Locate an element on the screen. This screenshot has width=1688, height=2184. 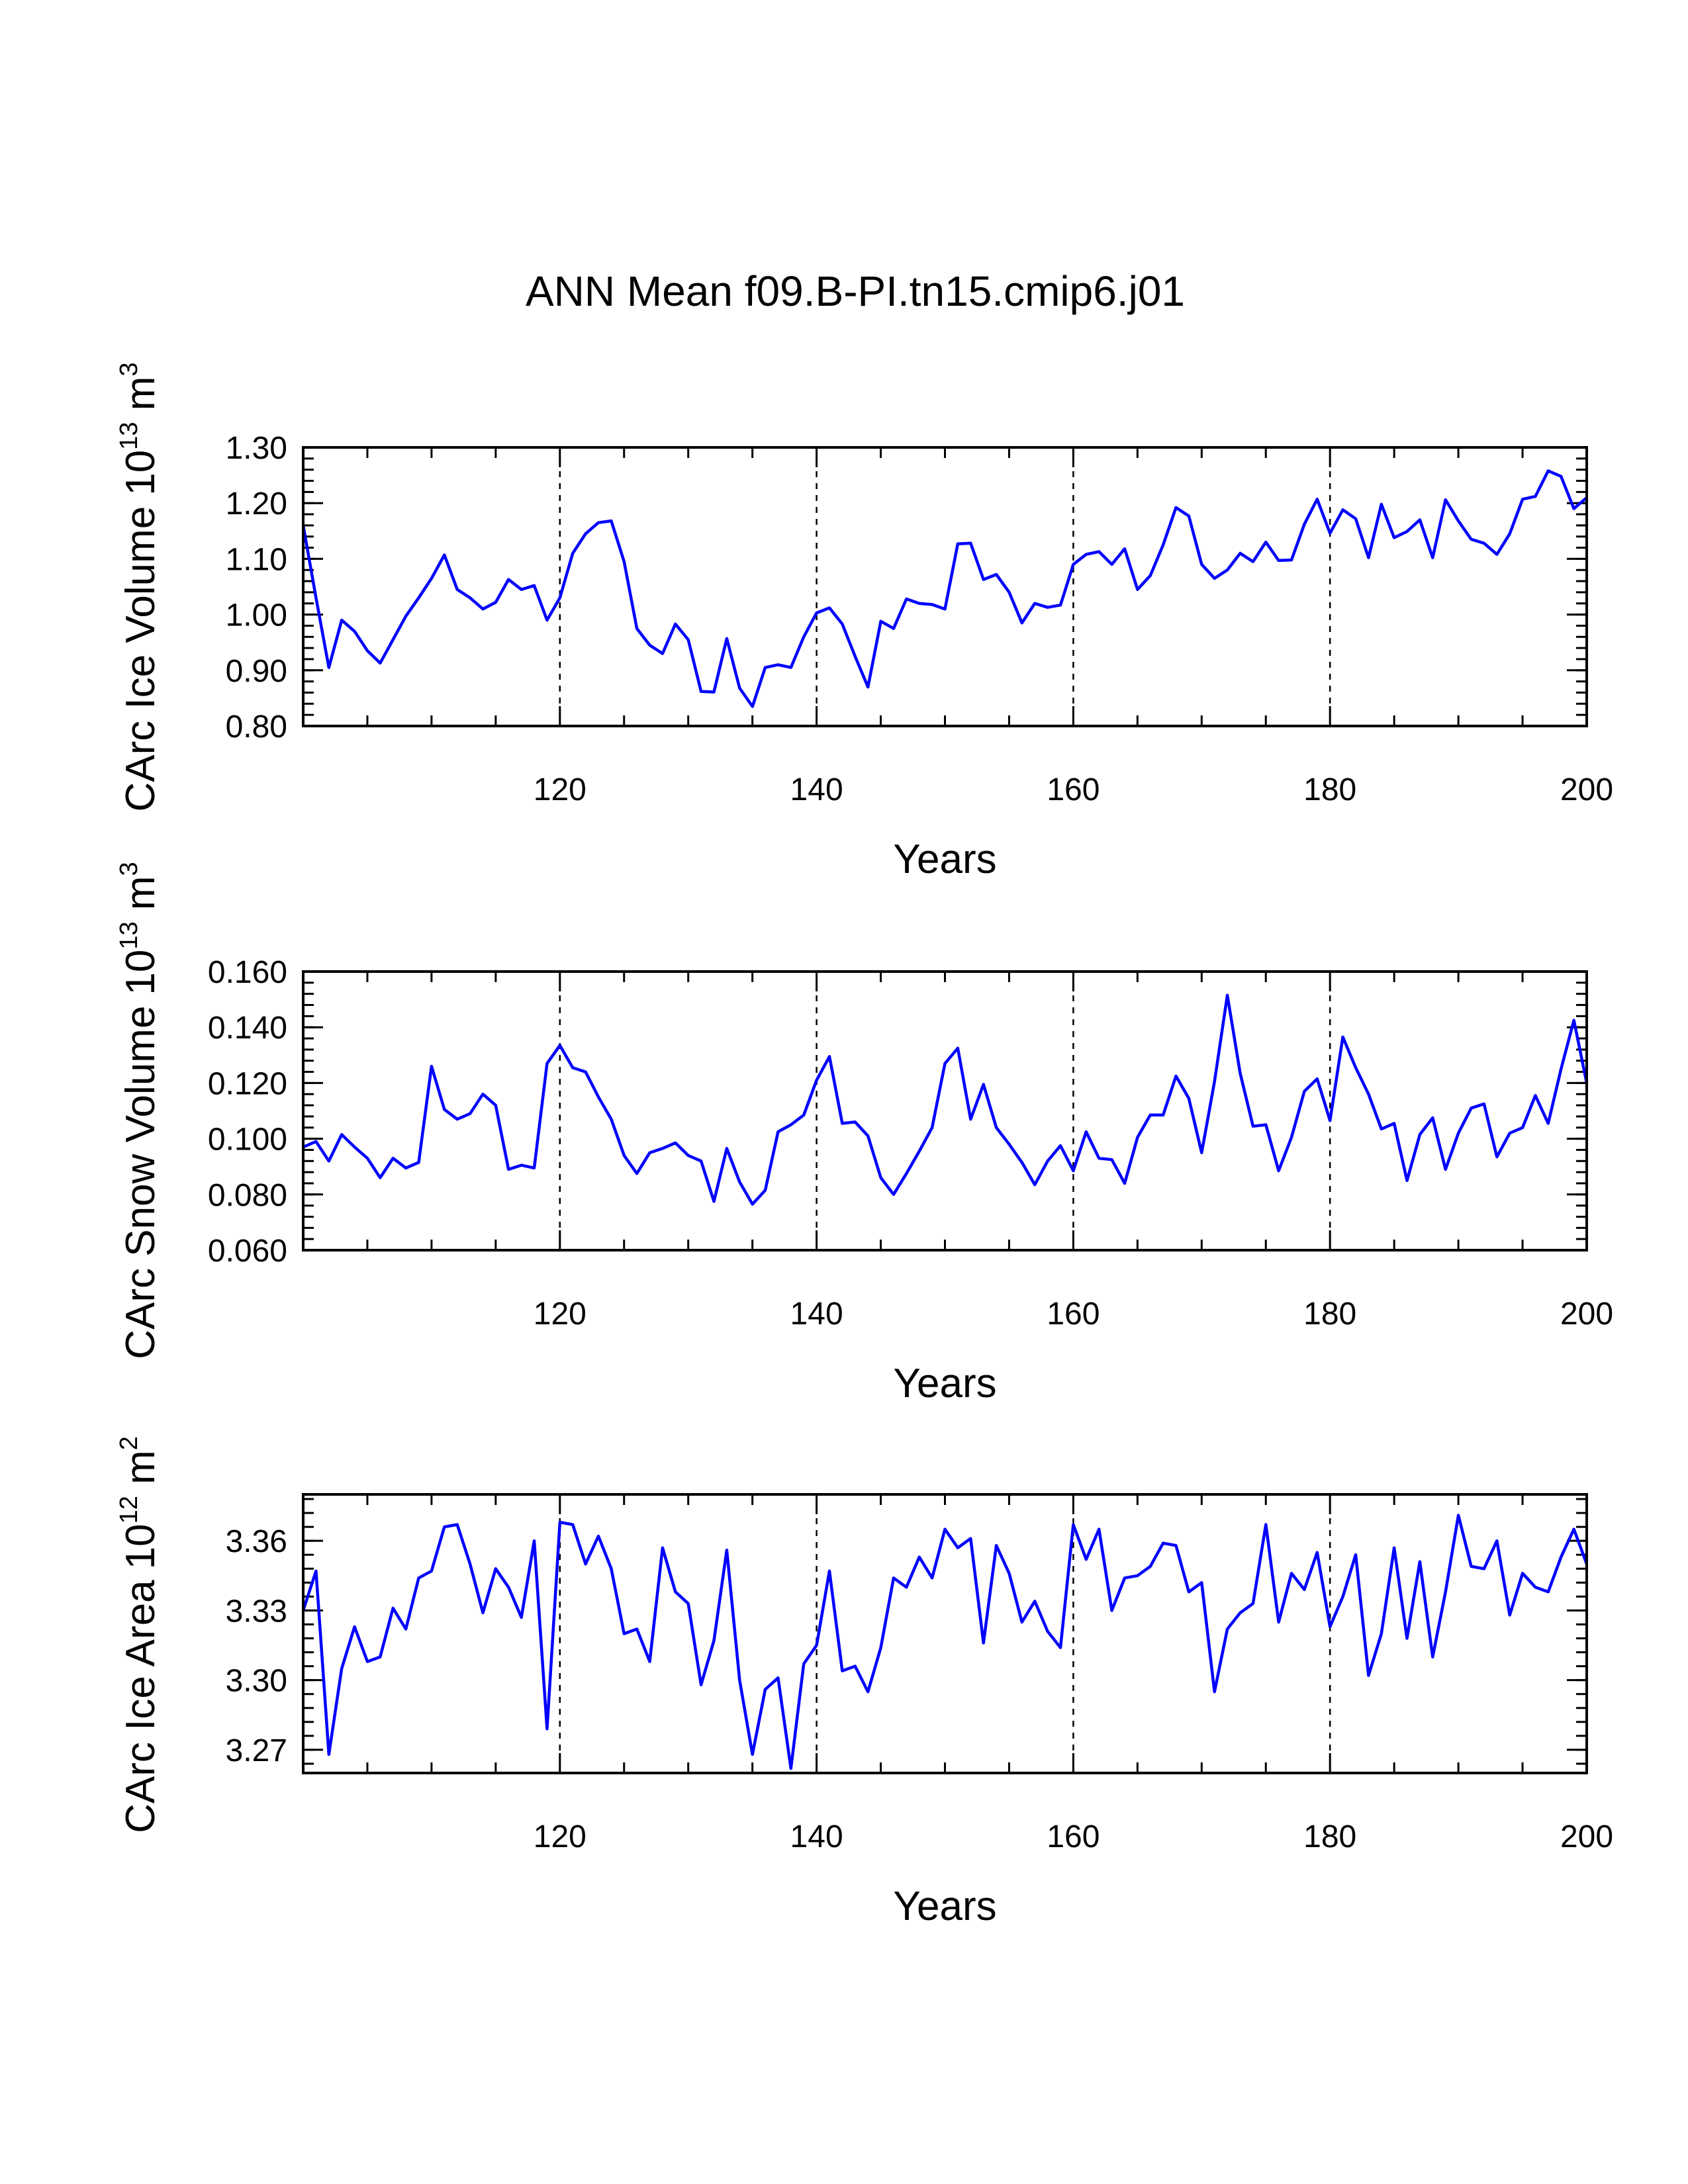
y-tick-label: 3.30 is located at coordinates (256, 1681).